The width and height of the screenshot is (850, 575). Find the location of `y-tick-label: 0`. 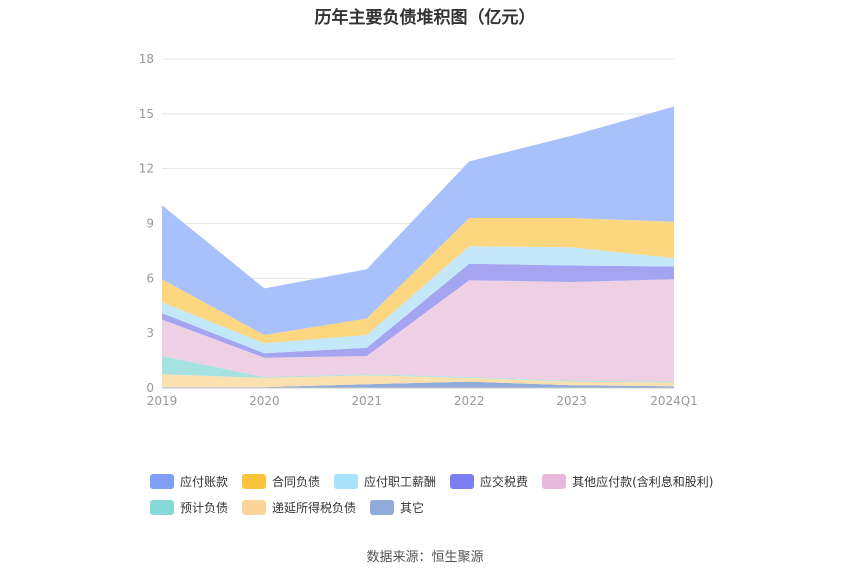

y-tick-label: 0 is located at coordinates (150, 388).